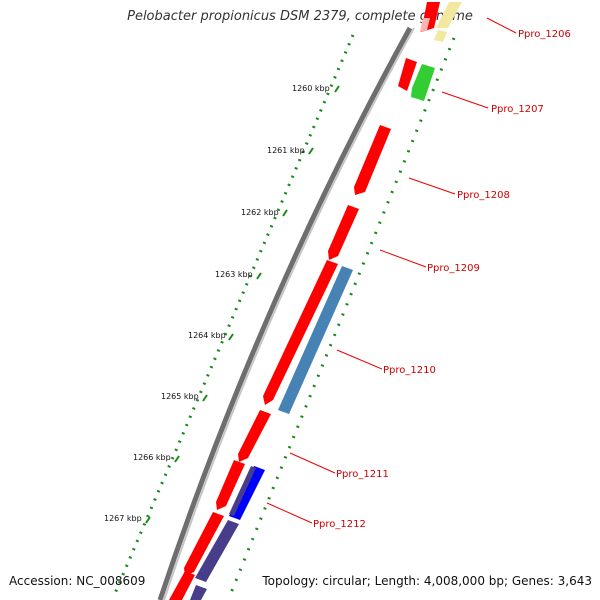 The image size is (600, 600). What do you see at coordinates (286, 150) in the screenshot?
I see `tick-label-1261: 1261 kbp` at bounding box center [286, 150].